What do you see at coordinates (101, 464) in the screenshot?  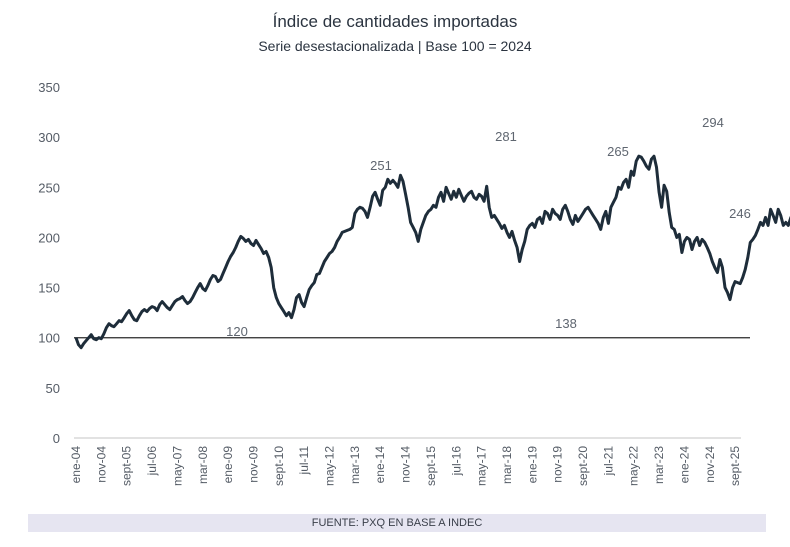 I see `x-tick-label: nov-04` at bounding box center [101, 464].